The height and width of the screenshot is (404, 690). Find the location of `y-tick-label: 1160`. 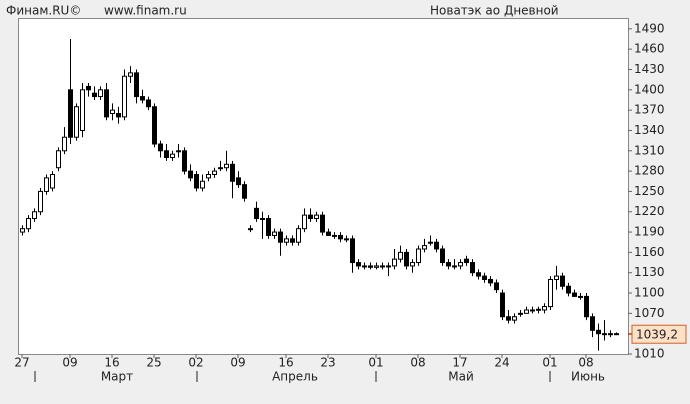

y-tick-label: 1160 is located at coordinates (649, 252).